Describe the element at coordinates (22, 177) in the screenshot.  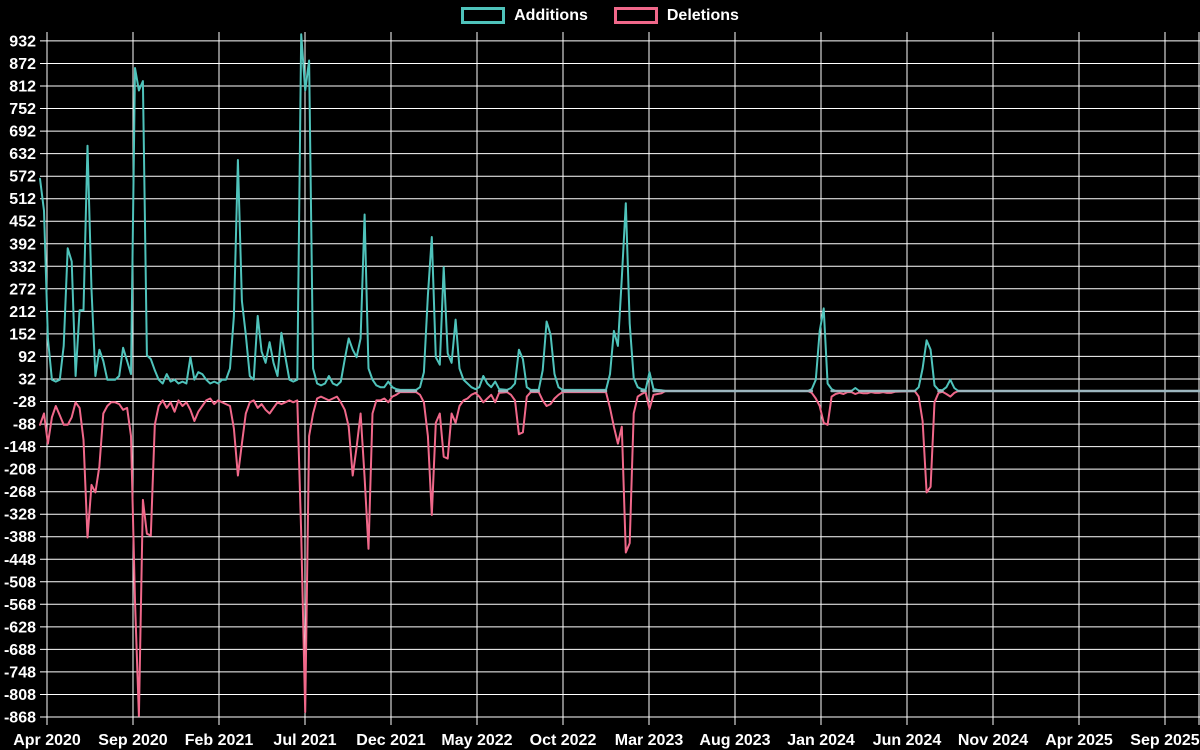
I see `y-tick-label: 572` at that location.